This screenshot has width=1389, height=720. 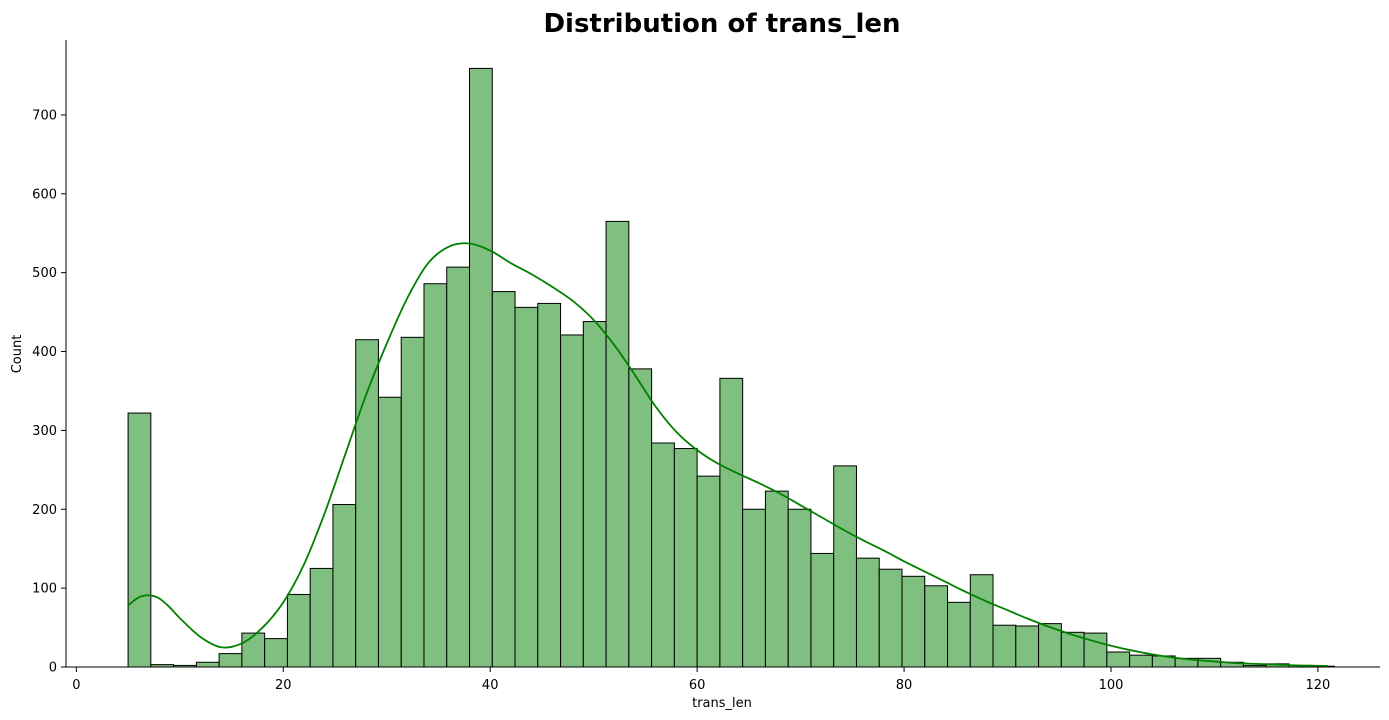 I want to click on y-tick-label: 600, so click(x=44, y=194).